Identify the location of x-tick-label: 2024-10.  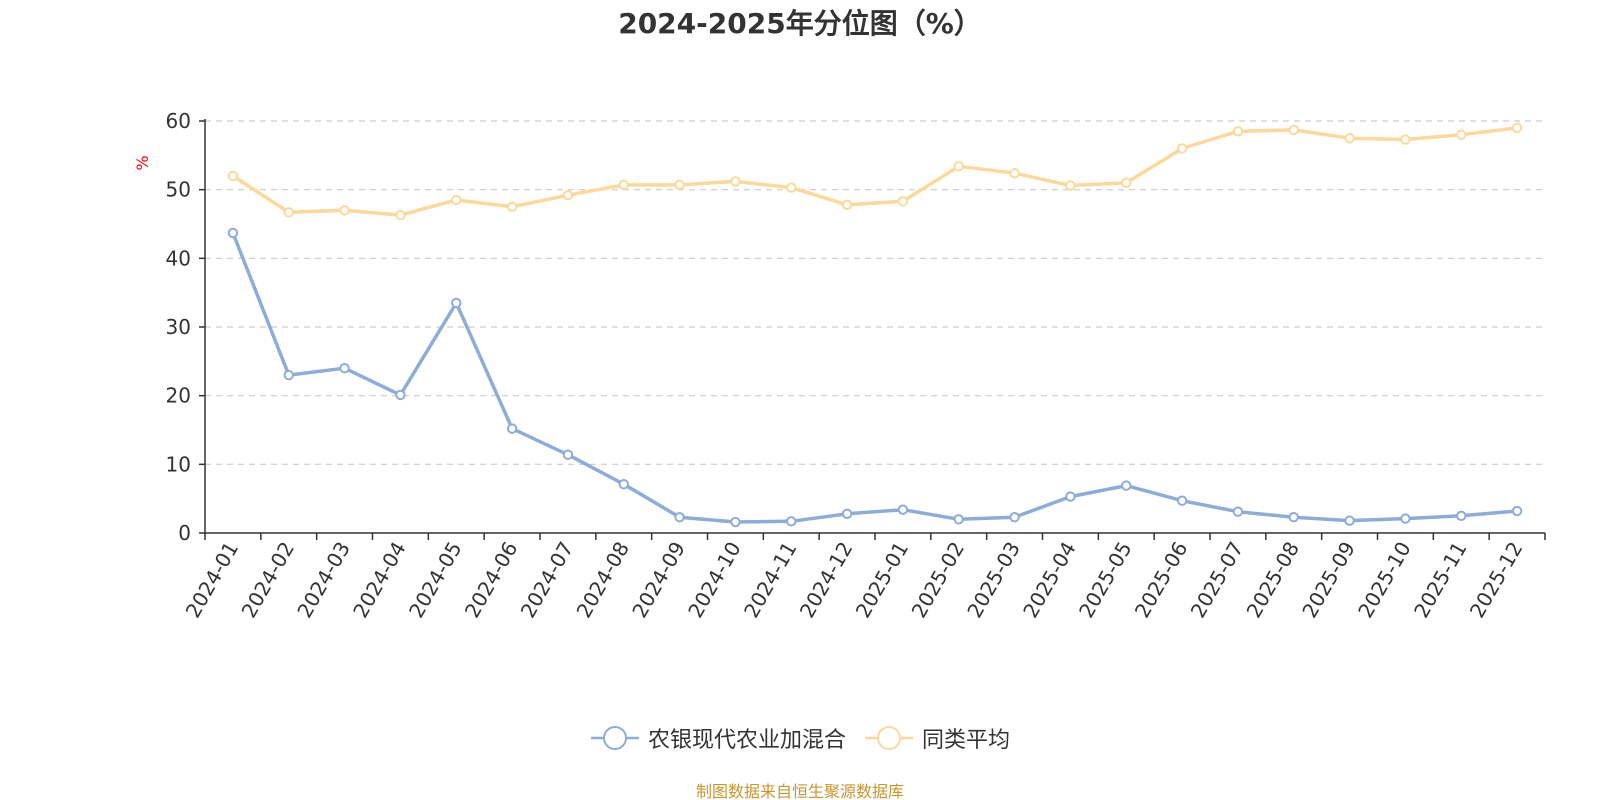
(714, 580).